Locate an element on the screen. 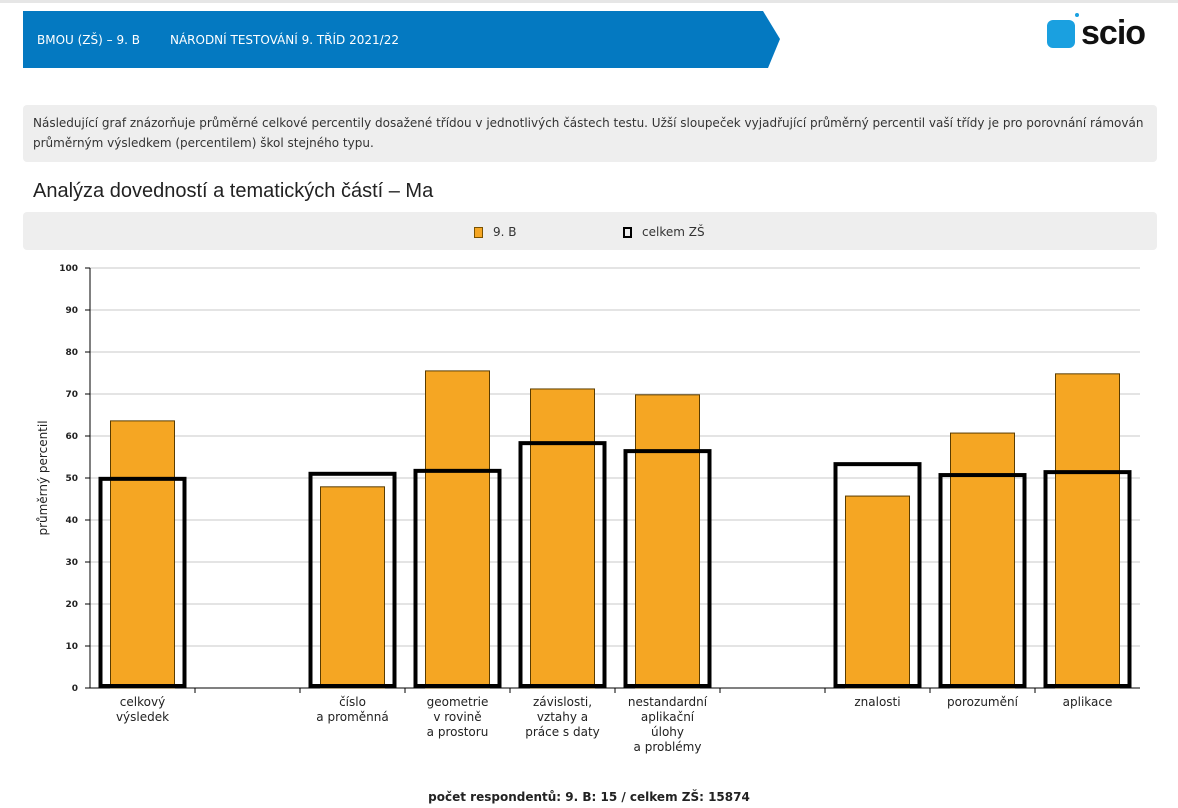 The width and height of the screenshot is (1178, 808). y-tick-label: 80 is located at coordinates (71, 353).